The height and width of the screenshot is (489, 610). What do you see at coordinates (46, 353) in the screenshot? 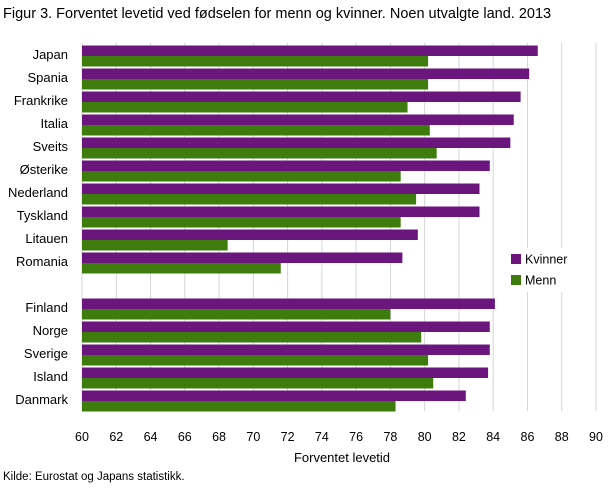
I see `category-label: Sverige` at bounding box center [46, 353].